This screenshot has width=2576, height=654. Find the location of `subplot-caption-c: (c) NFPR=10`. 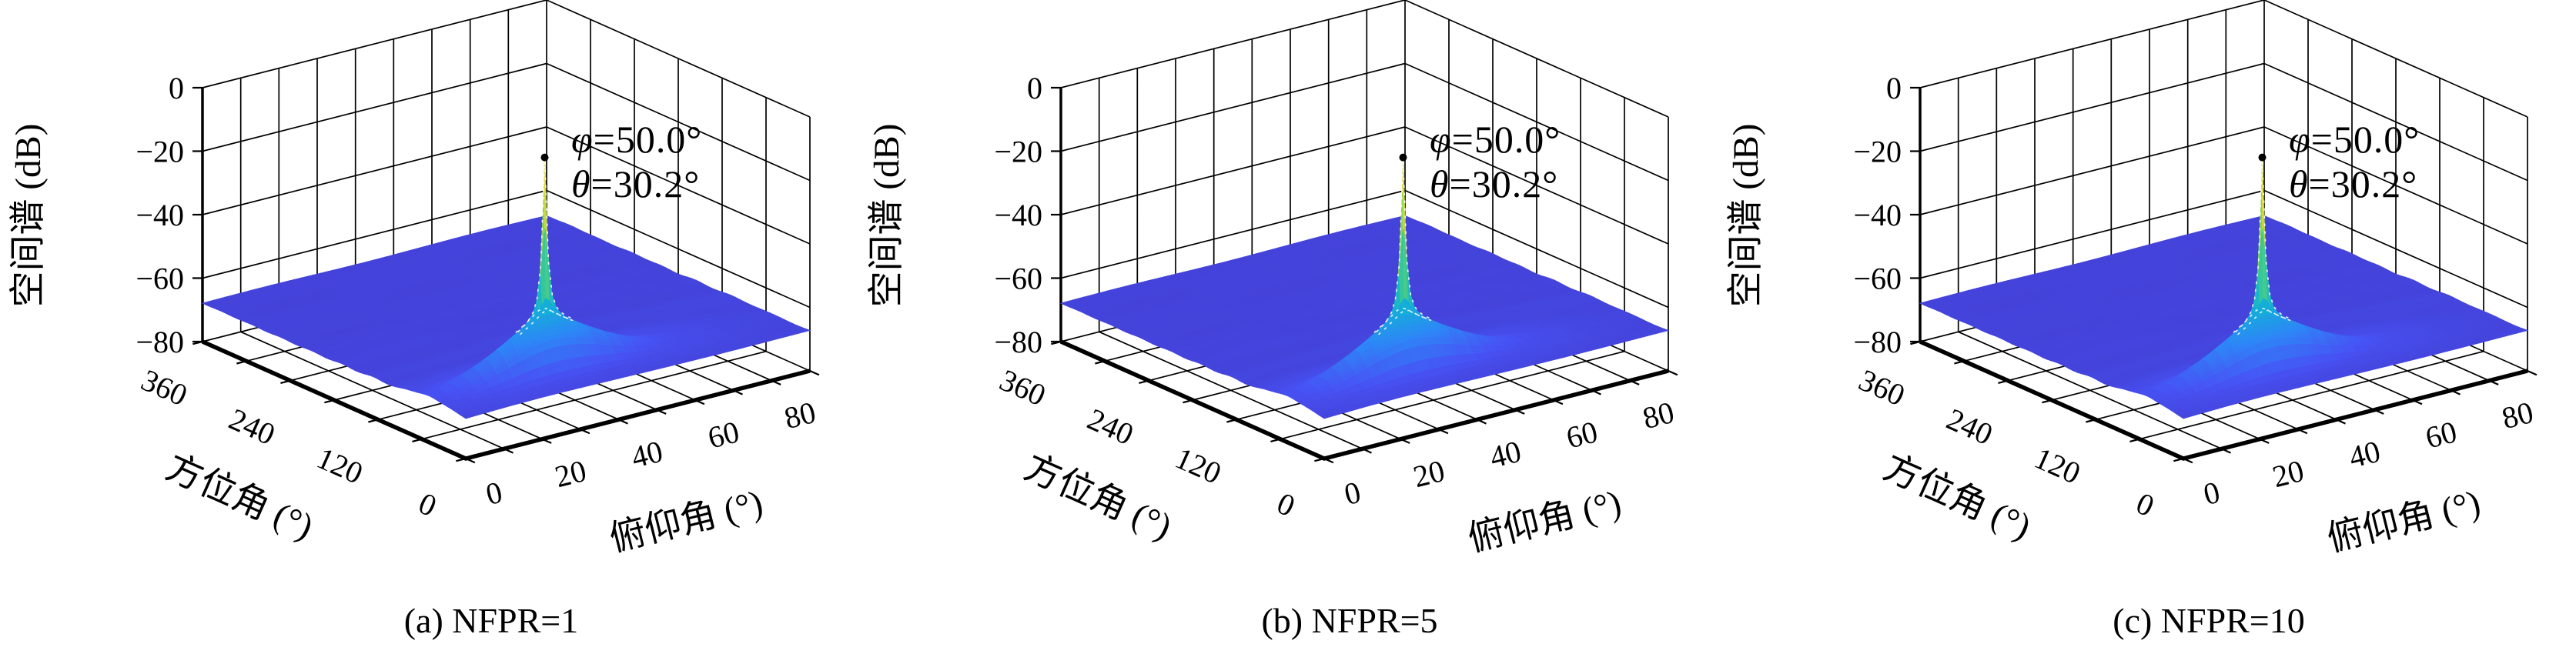

subplot-caption-c: (c) NFPR=10 is located at coordinates (2209, 620).